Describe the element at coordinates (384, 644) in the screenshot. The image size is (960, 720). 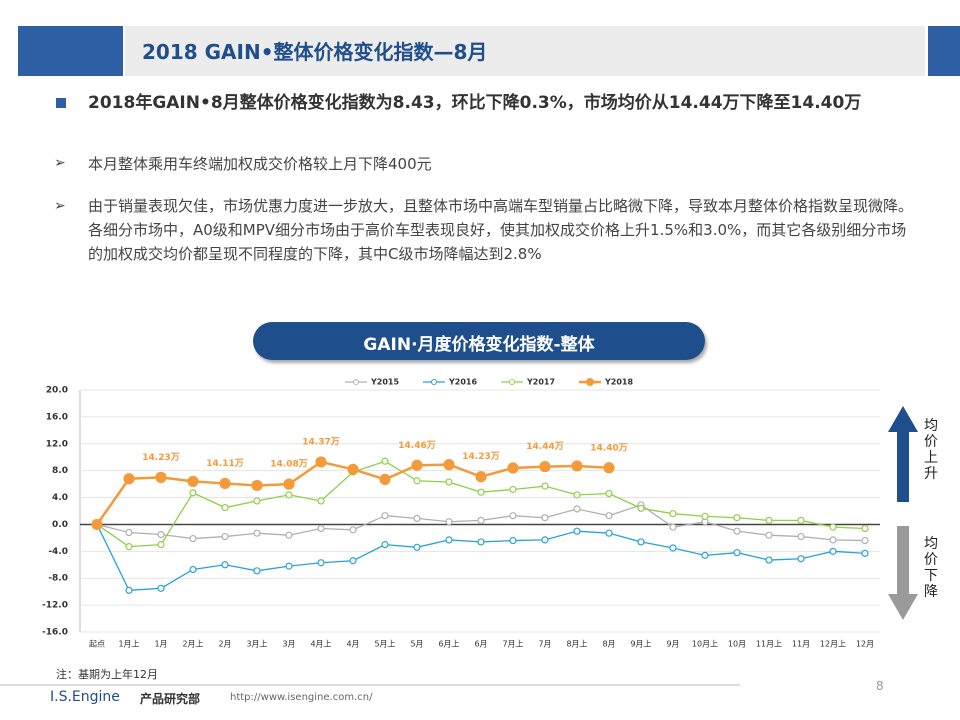
I see `x-tick-label: 5月上` at that location.